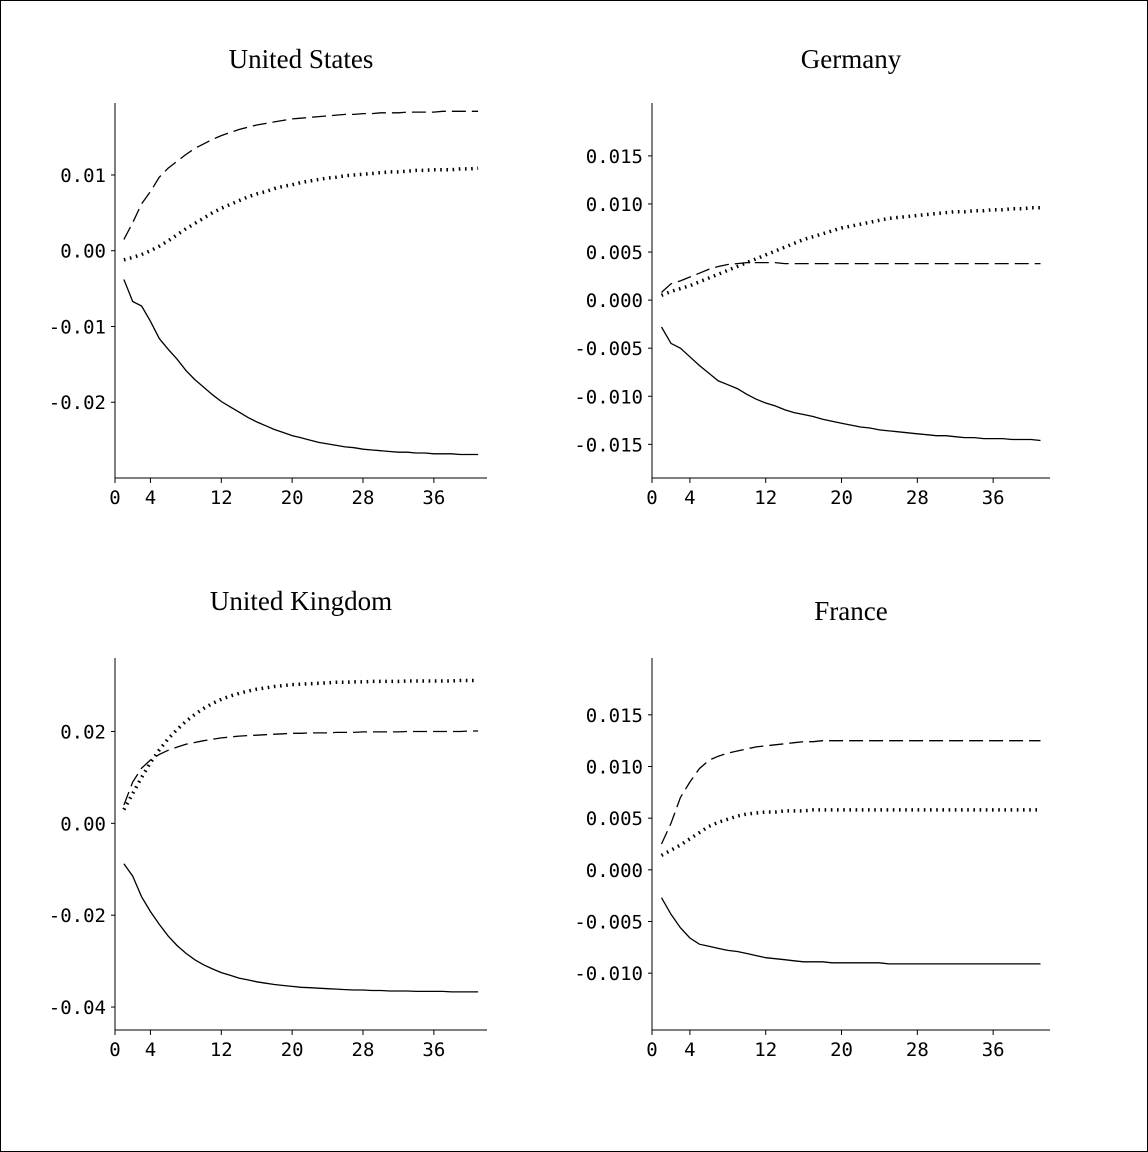 The width and height of the screenshot is (1148, 1152). What do you see at coordinates (301, 59) in the screenshot?
I see `chart-title: United States` at bounding box center [301, 59].